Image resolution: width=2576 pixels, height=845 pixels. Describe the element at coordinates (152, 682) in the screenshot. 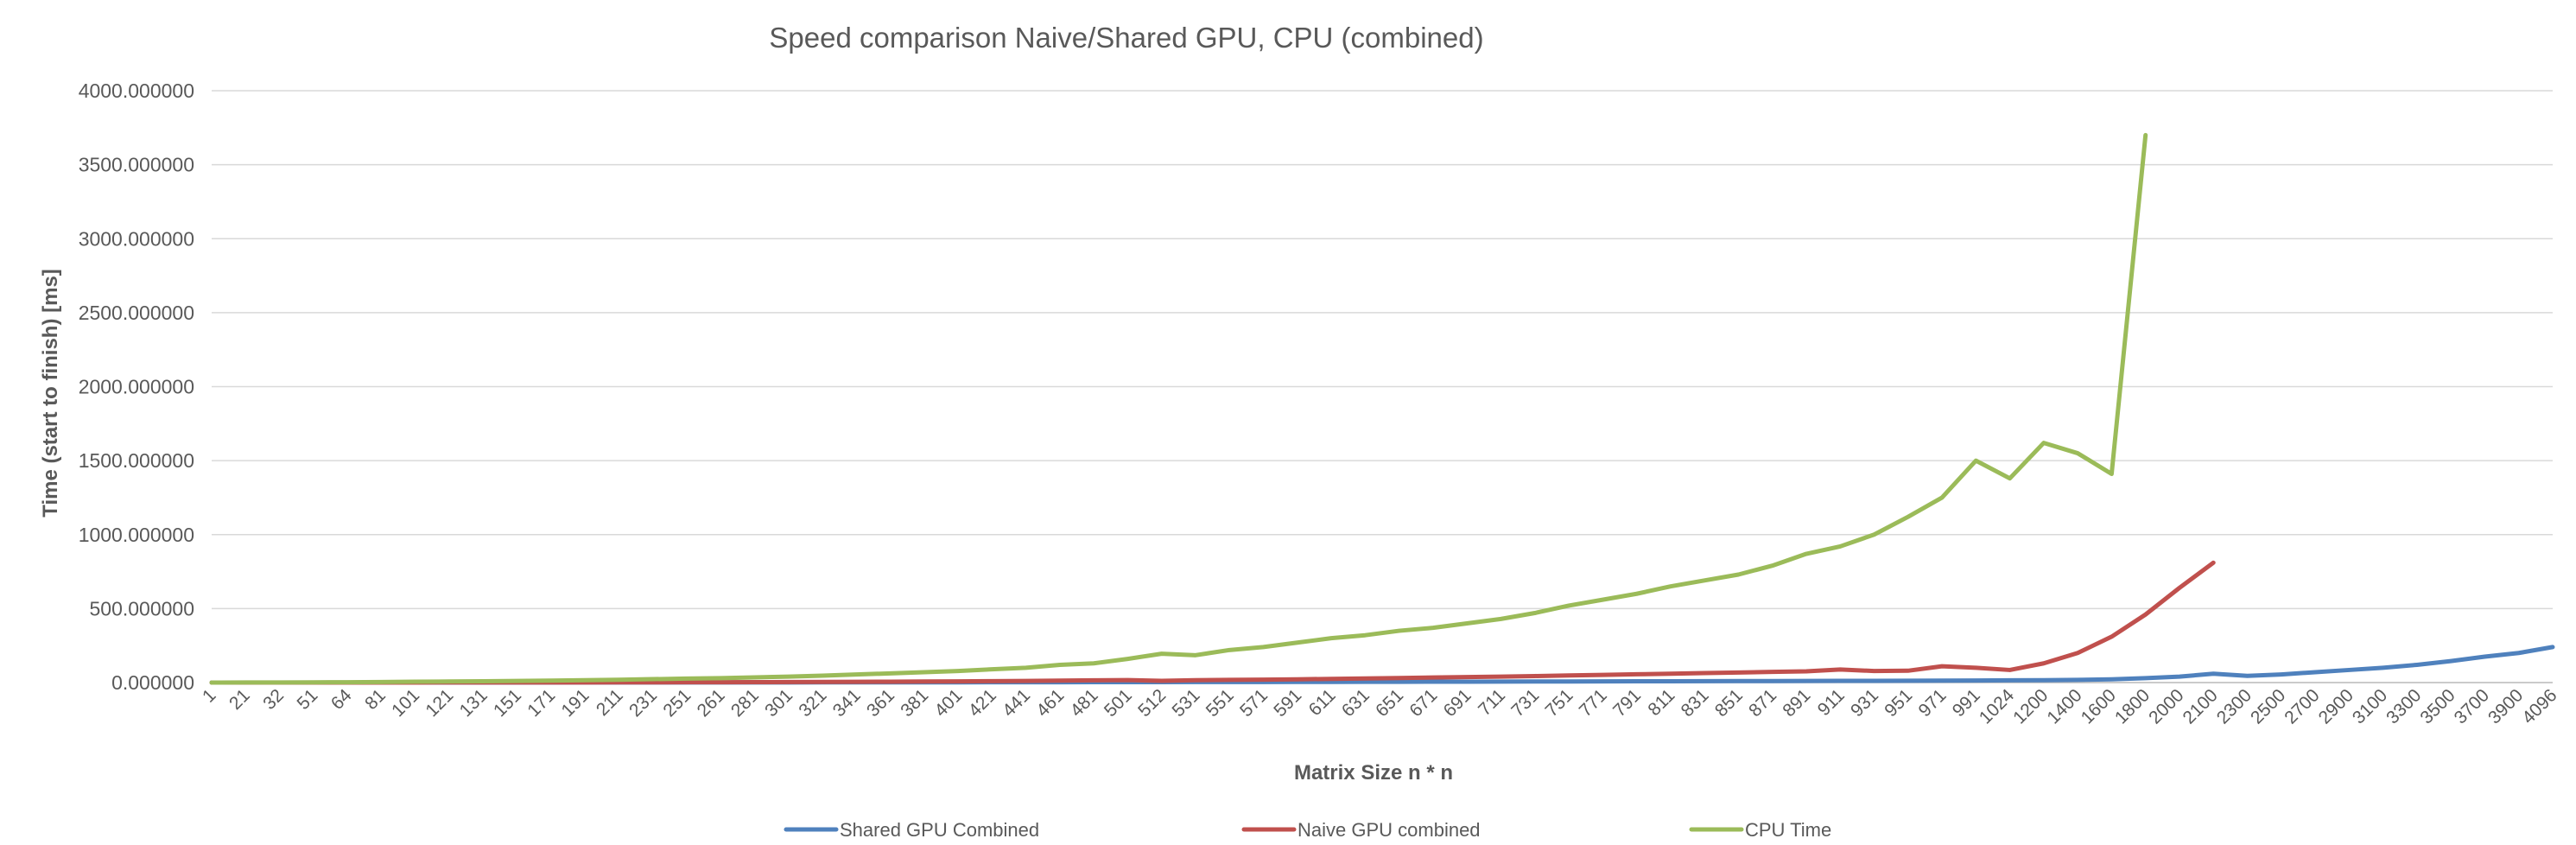

I see `y-tick-label: 0.000000` at that location.